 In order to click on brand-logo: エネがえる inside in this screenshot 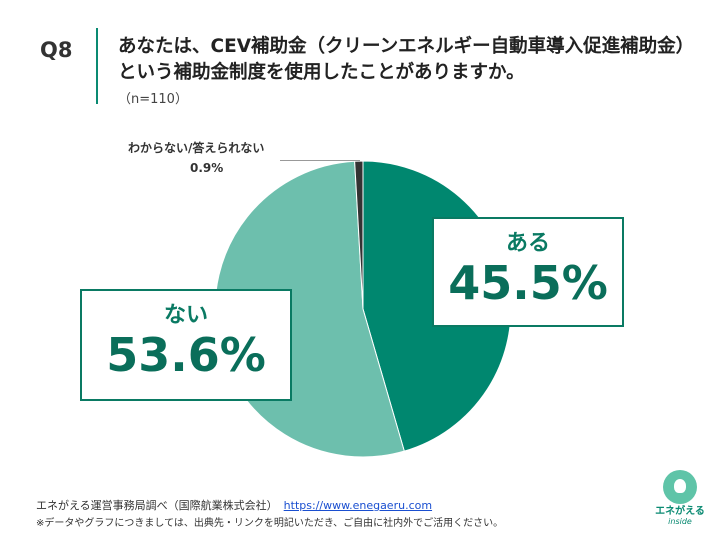, I will do `click(680, 500)`.